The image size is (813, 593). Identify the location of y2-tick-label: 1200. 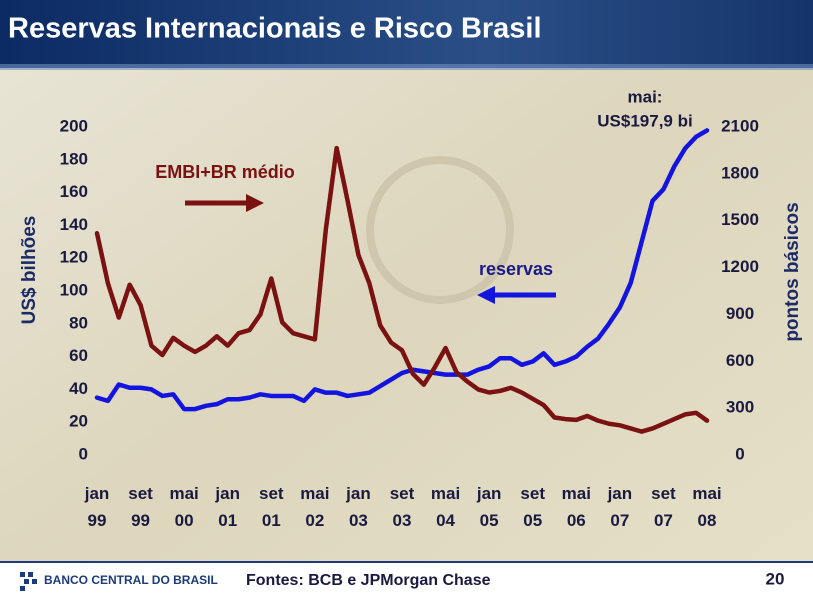
(740, 266).